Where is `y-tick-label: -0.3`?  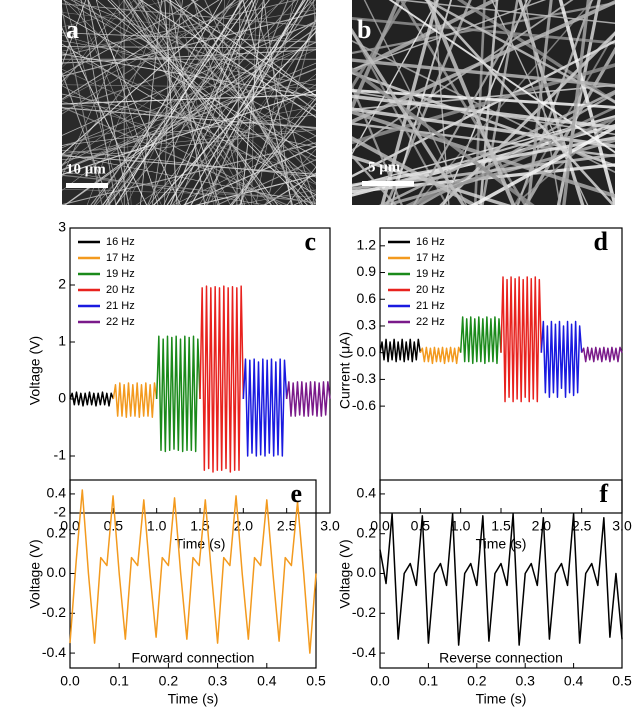 y-tick-label: -0.3 is located at coordinates (364, 378).